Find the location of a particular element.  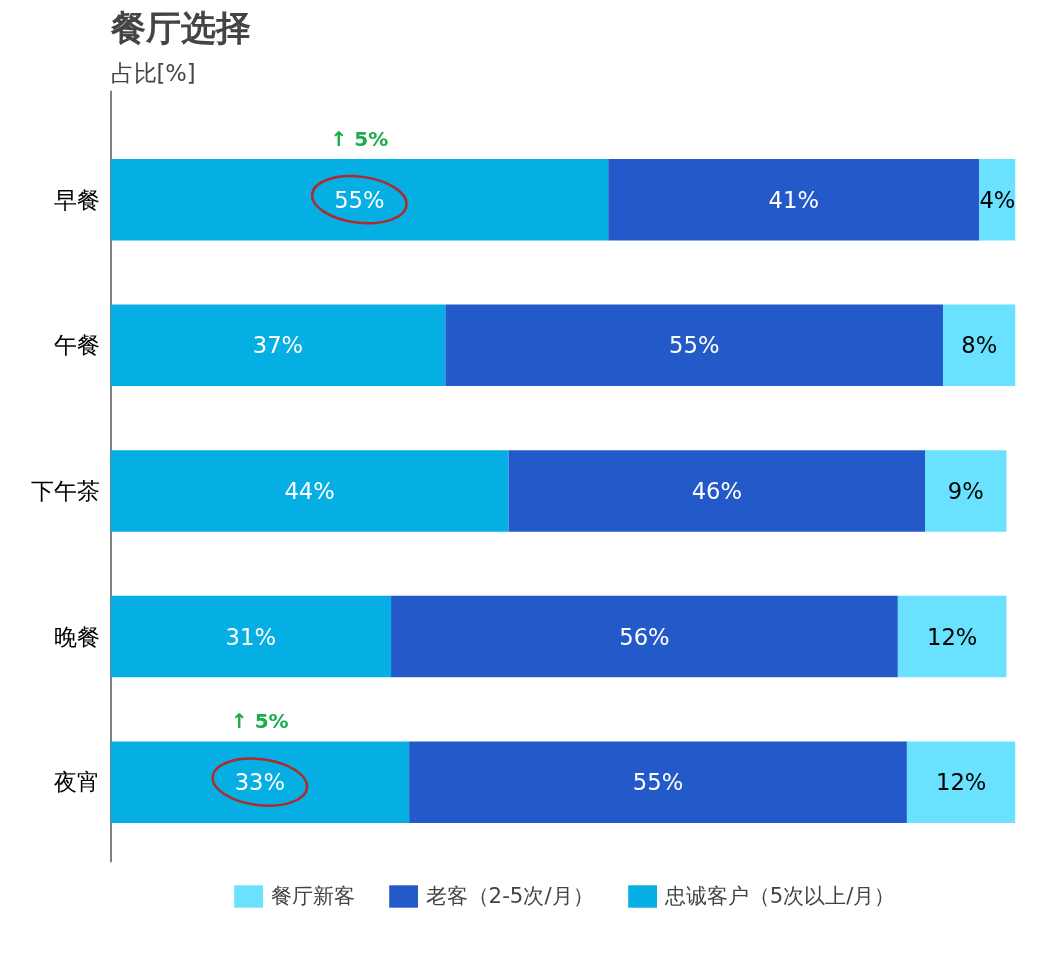

data-label: 56% is located at coordinates (644, 636).